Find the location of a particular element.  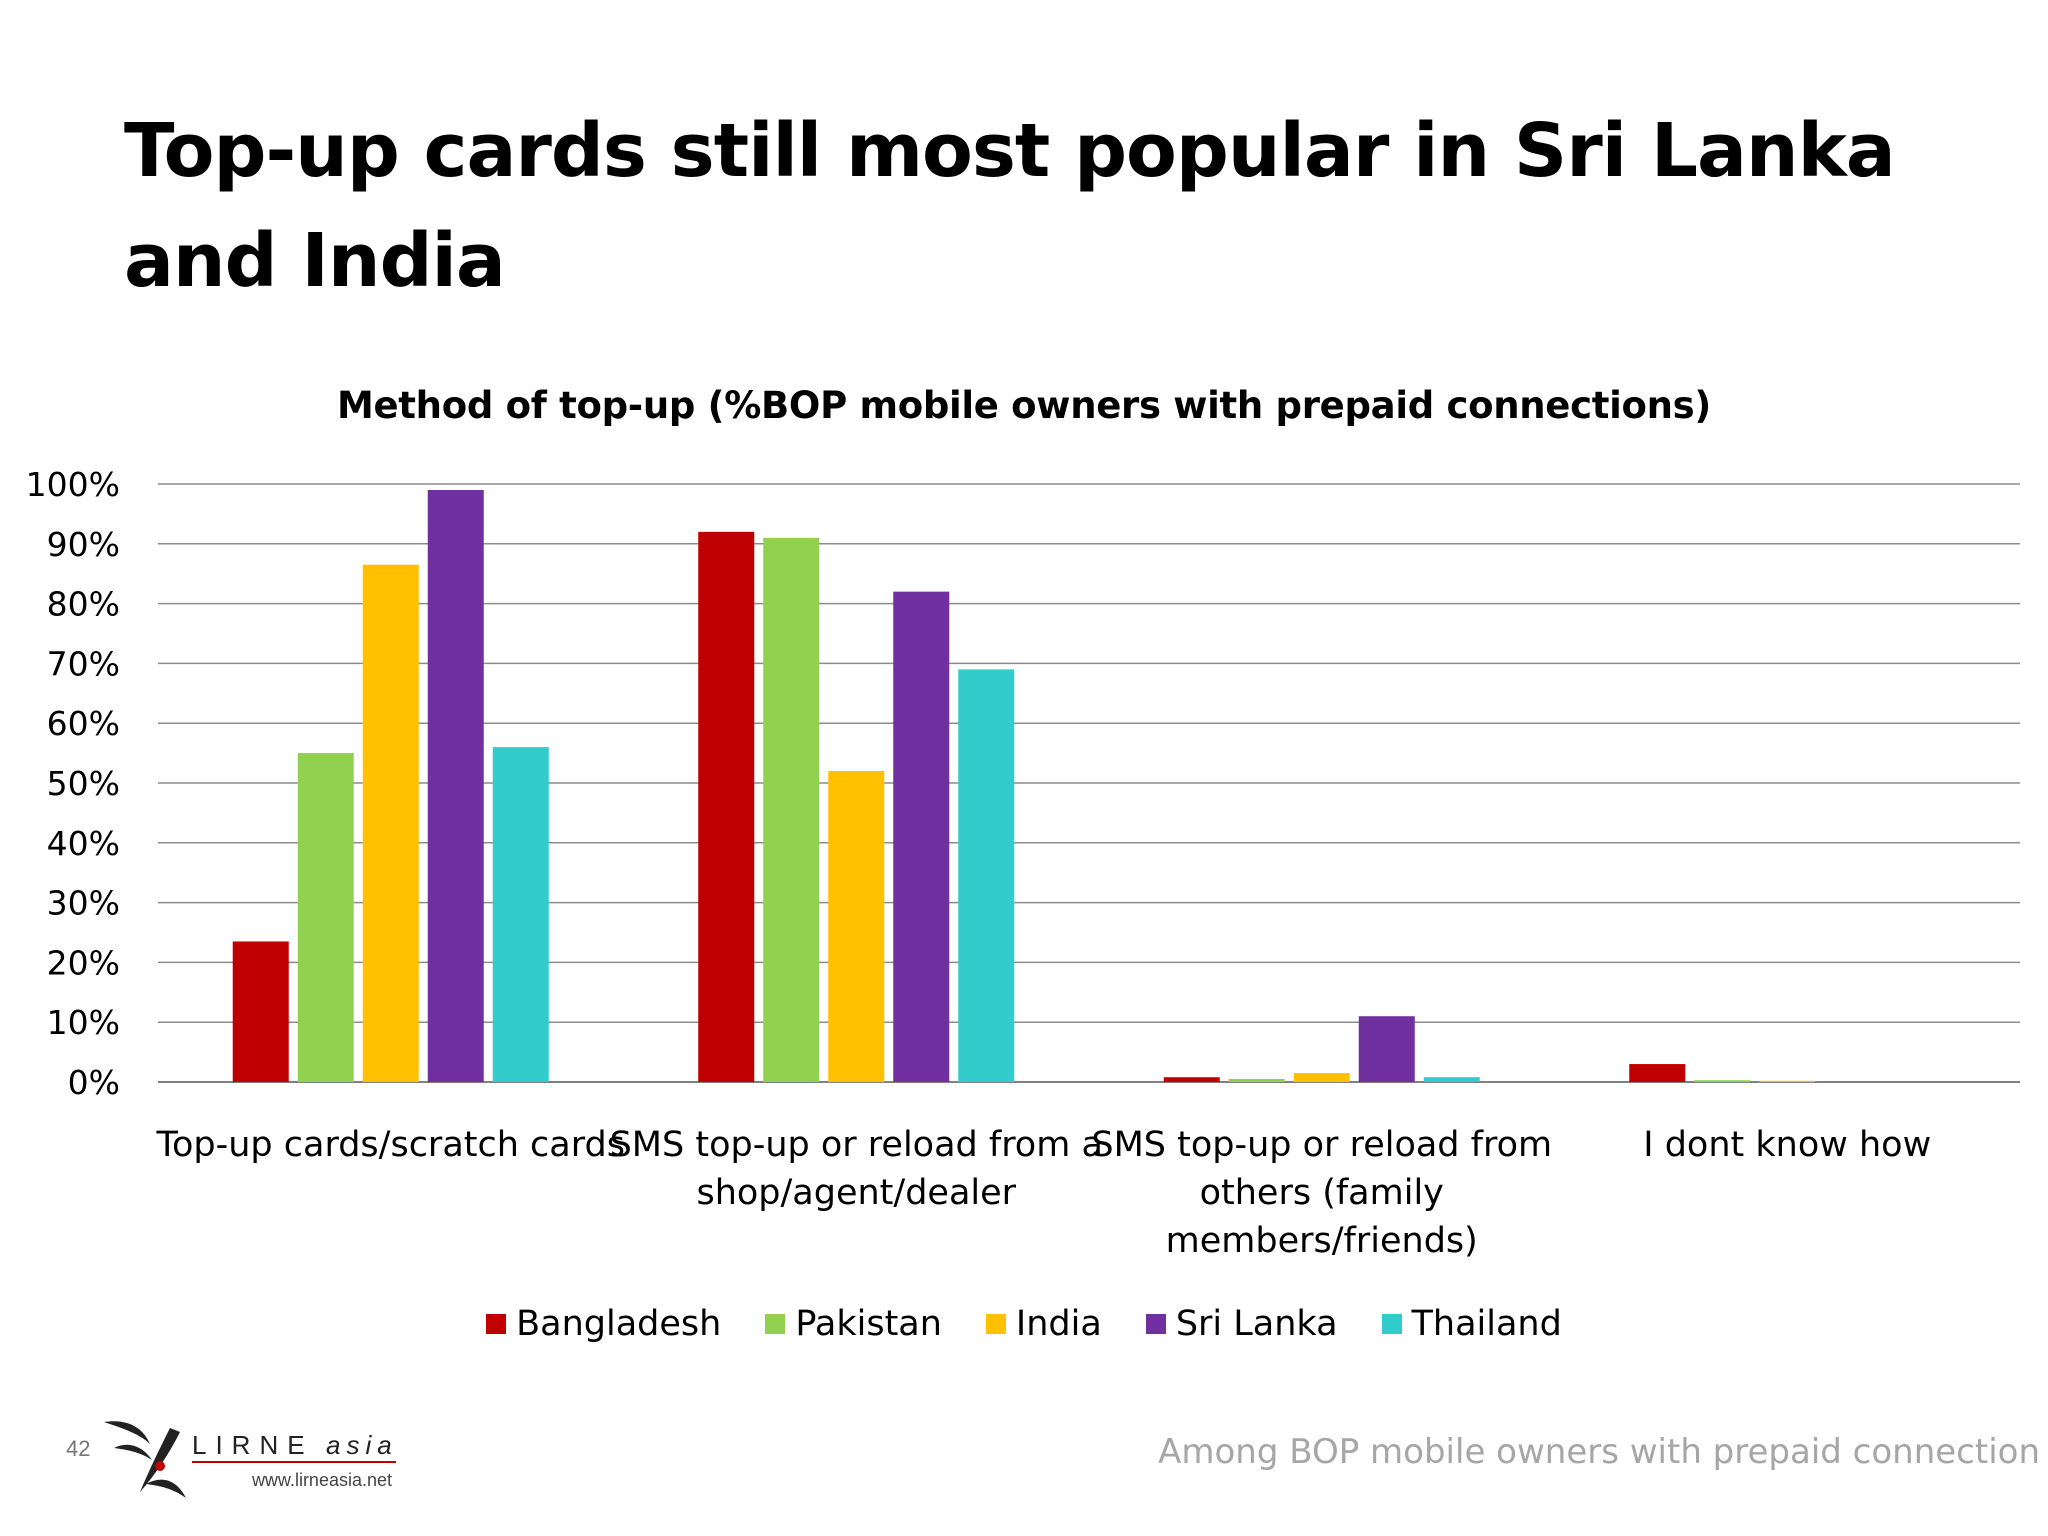

legend-label: Pakistan is located at coordinates (868, 1324).